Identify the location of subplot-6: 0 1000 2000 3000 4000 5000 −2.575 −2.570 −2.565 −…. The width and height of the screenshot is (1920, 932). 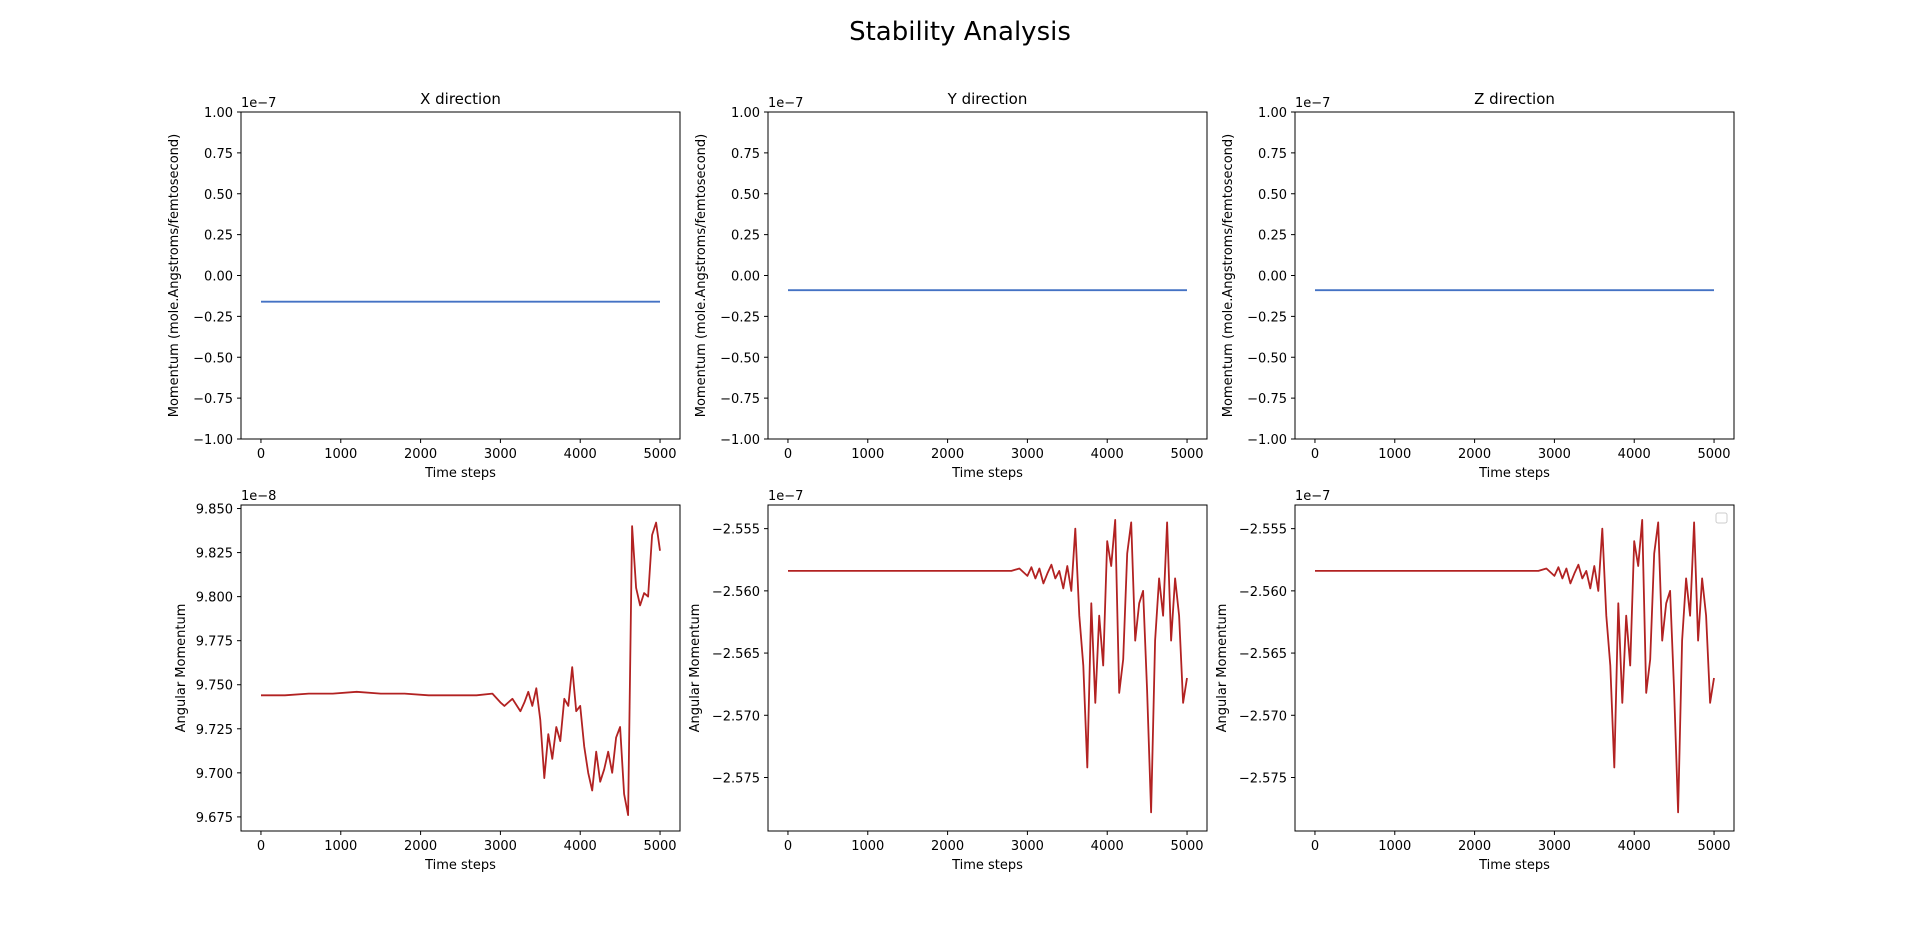
(1475, 681).